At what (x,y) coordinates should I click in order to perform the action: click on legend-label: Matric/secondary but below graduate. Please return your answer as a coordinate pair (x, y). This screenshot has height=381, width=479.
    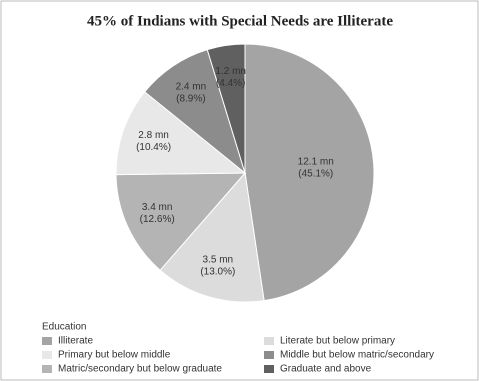
    Looking at the image, I should click on (140, 369).